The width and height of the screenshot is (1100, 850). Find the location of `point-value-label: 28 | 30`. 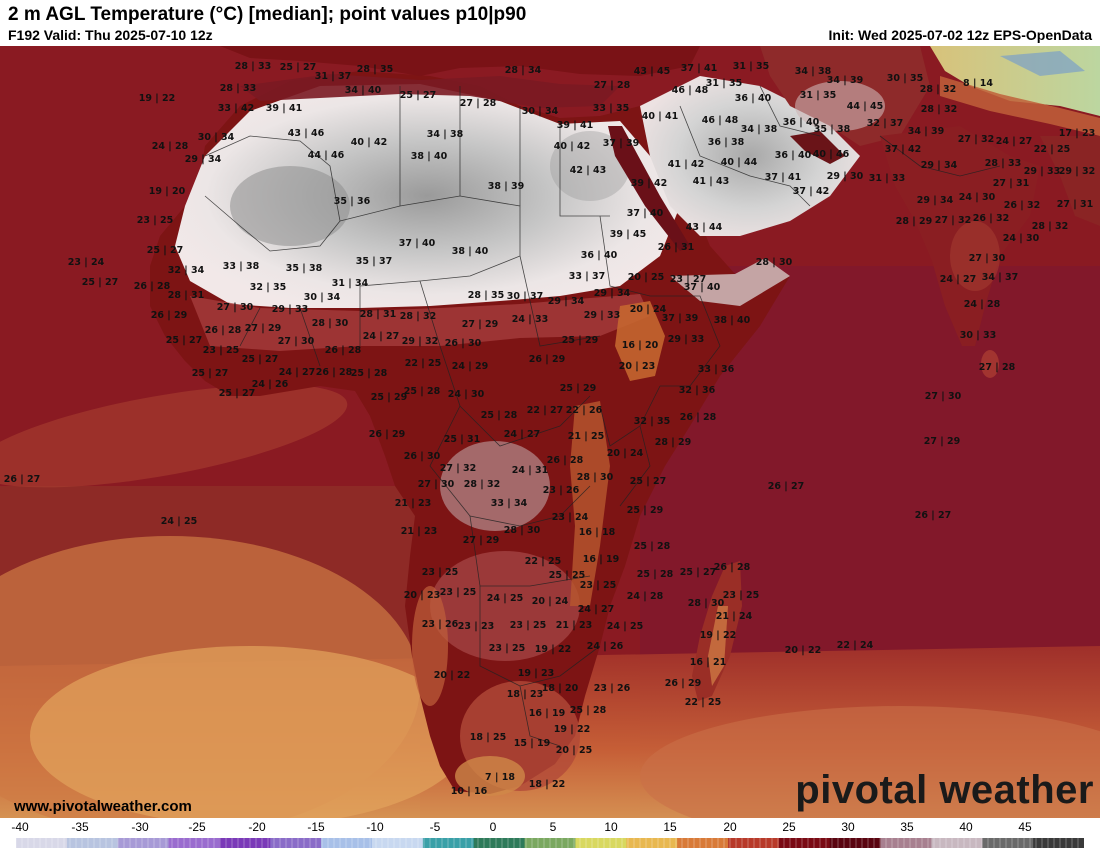

point-value-label: 28 | 30 is located at coordinates (706, 603).